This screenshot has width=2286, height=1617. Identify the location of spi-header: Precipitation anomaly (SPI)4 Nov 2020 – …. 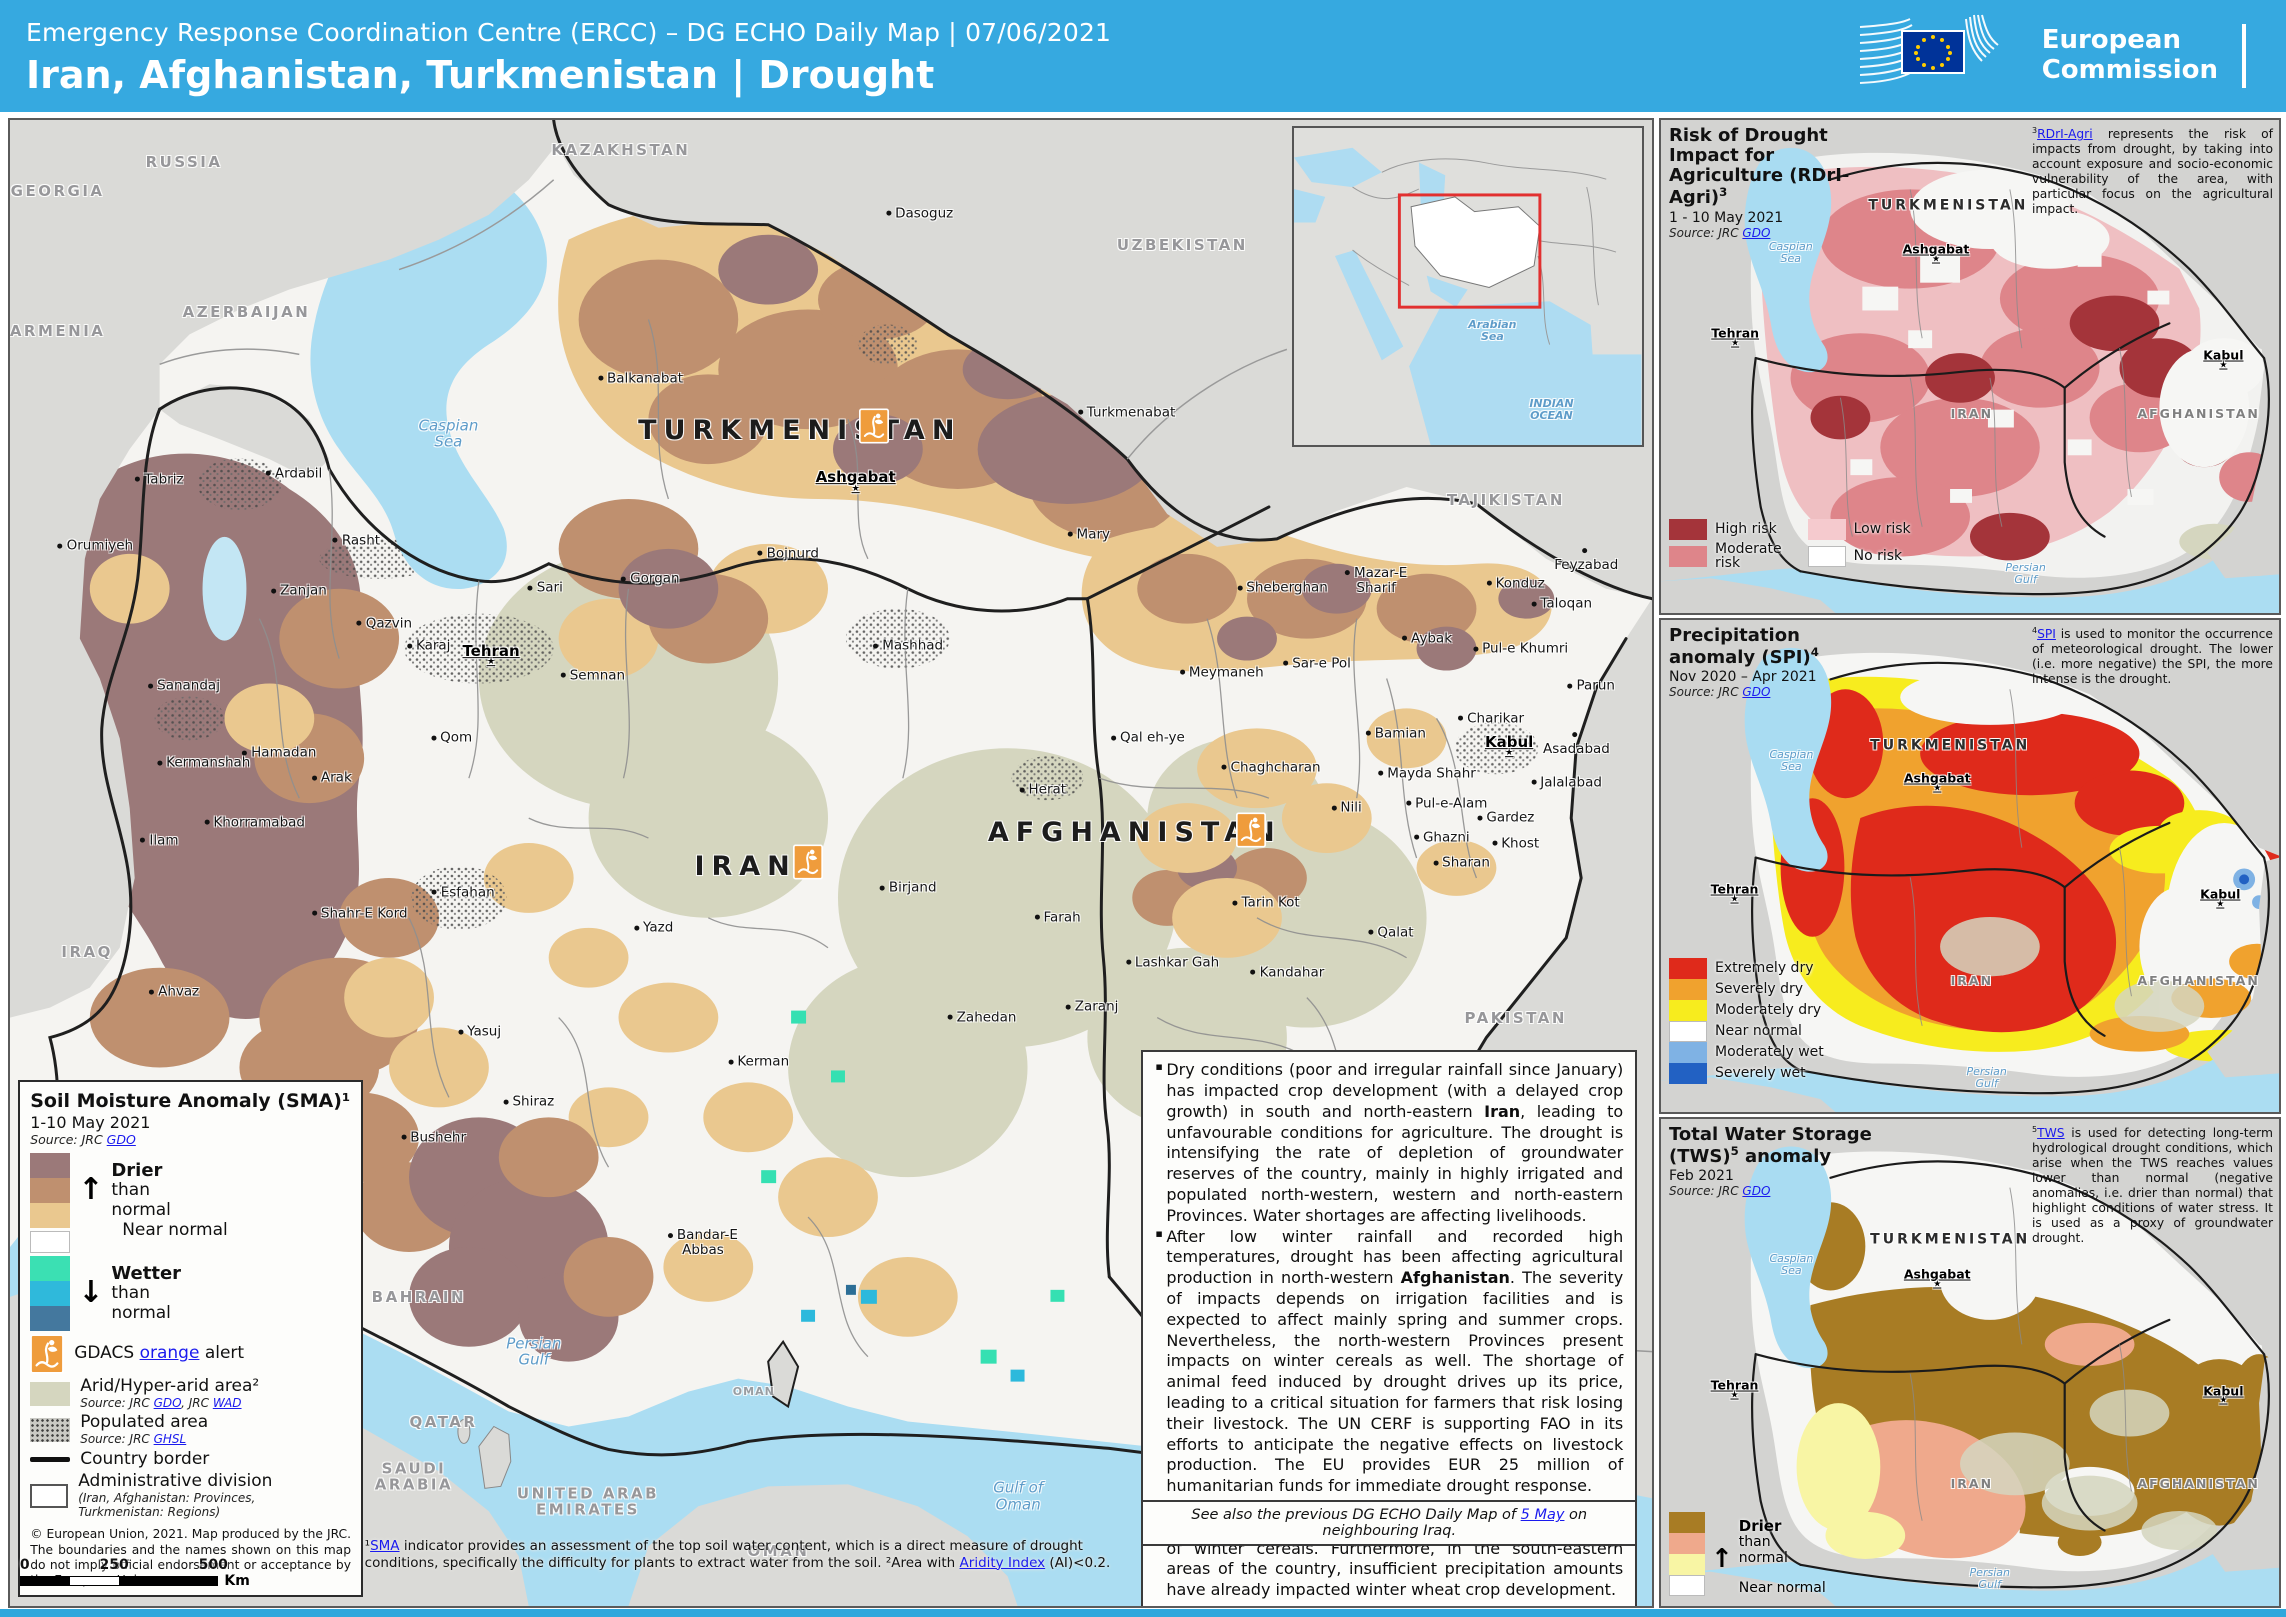
(1776, 662).